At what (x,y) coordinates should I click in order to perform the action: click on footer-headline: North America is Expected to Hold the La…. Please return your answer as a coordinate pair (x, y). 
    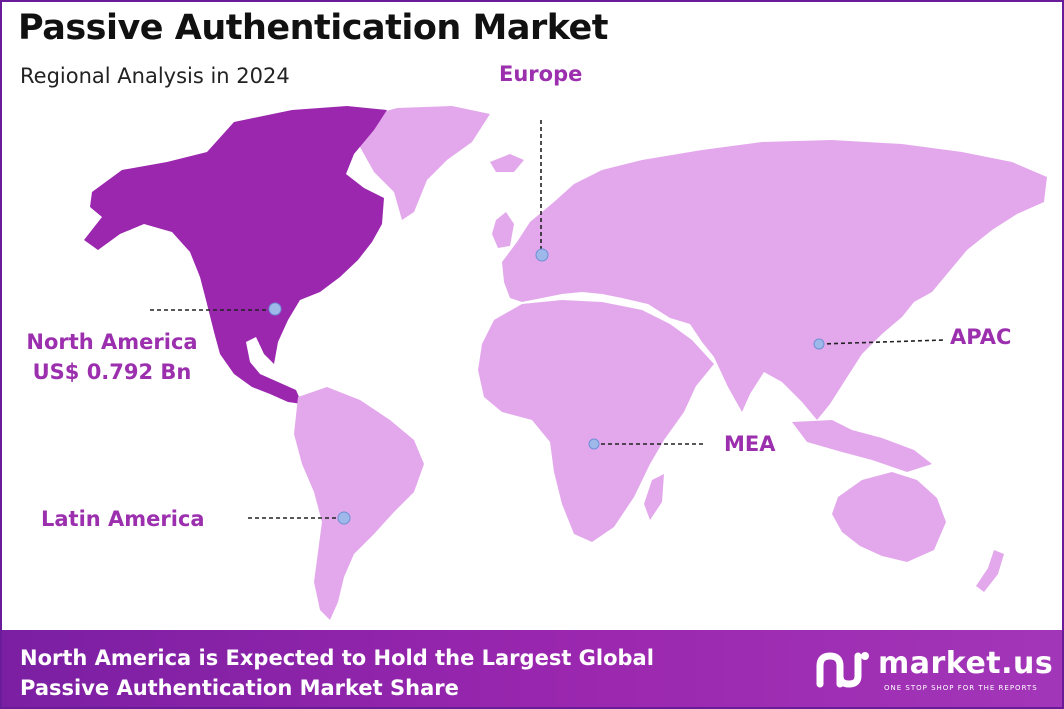
    Looking at the image, I should click on (337, 673).